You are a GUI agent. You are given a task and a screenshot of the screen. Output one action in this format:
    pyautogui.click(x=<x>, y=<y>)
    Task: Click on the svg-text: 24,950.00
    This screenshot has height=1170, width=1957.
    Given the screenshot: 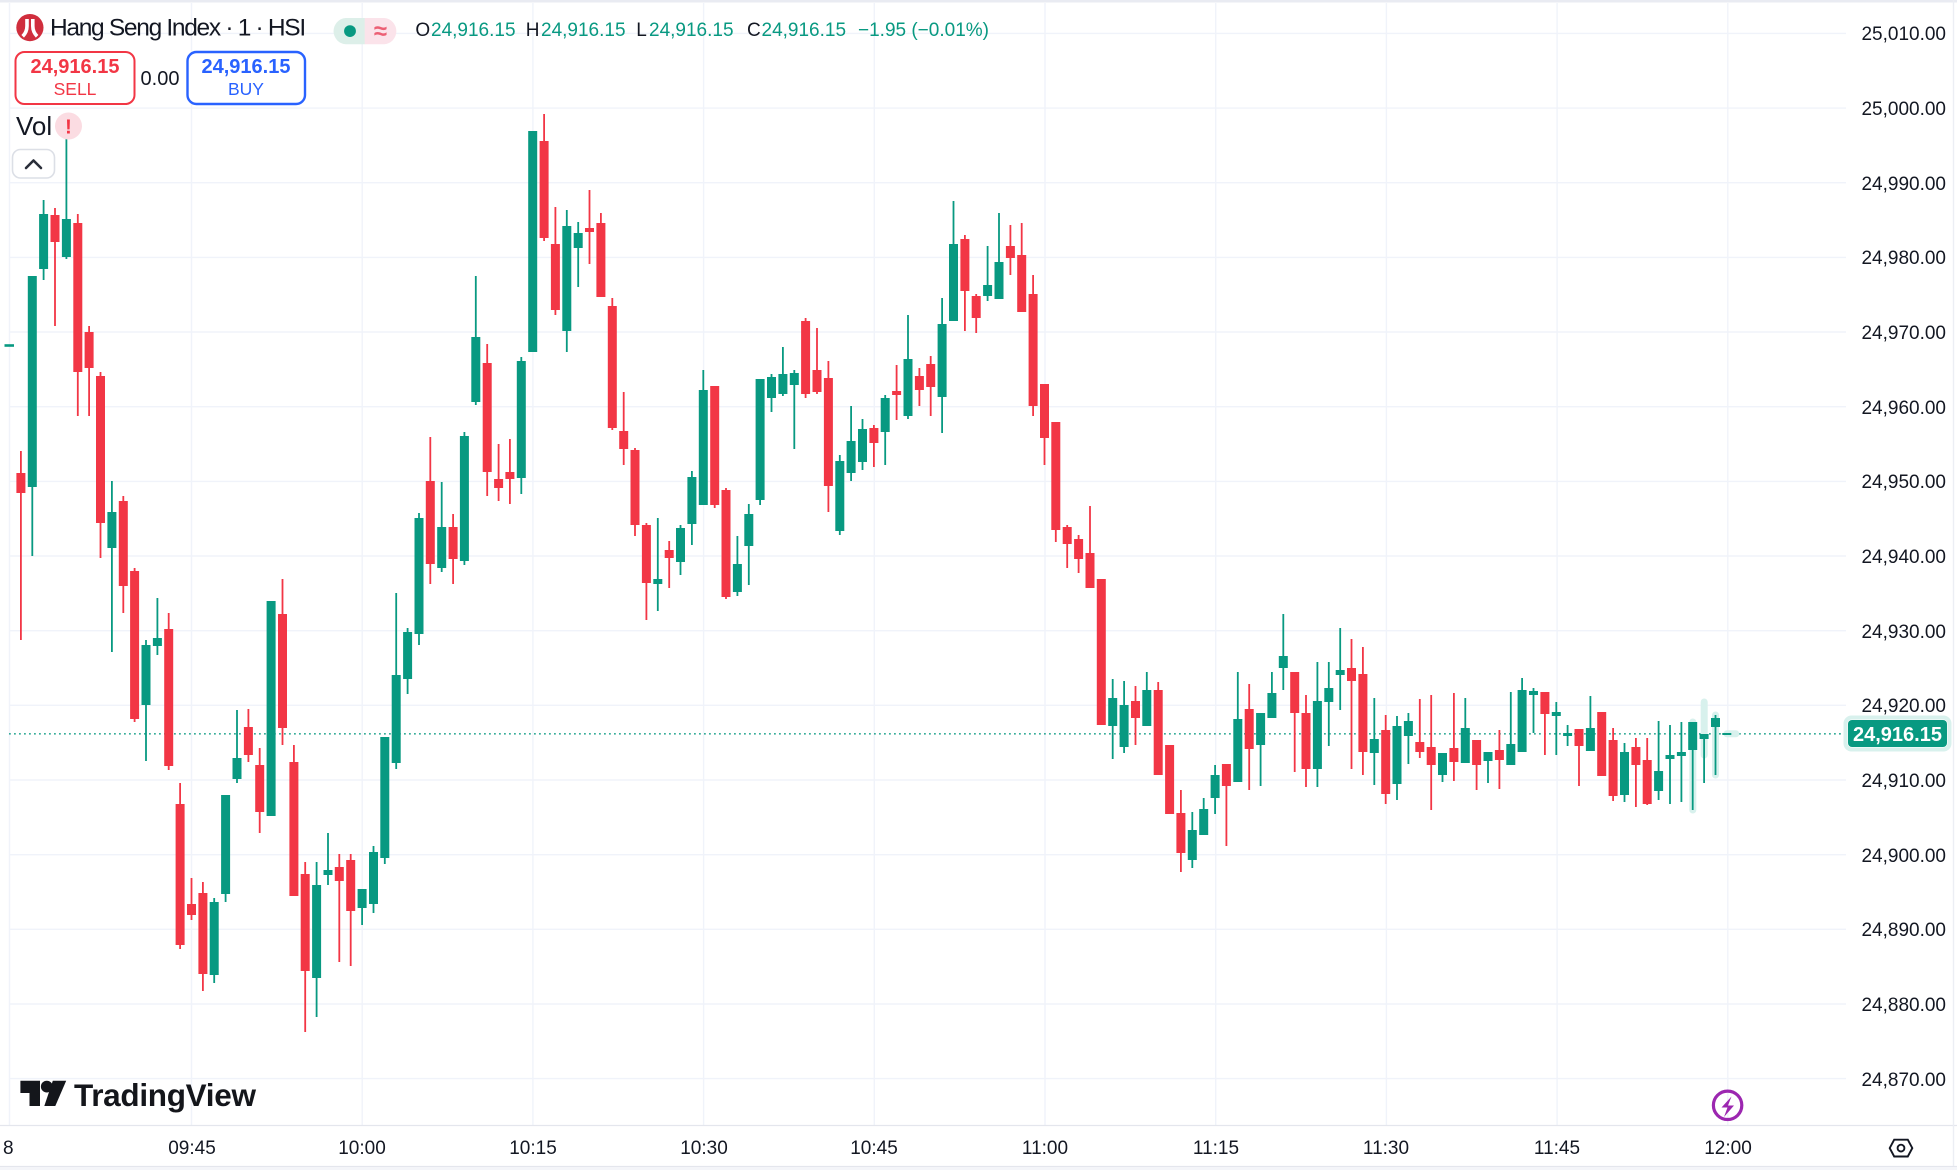 What is the action you would take?
    pyautogui.click(x=1903, y=482)
    